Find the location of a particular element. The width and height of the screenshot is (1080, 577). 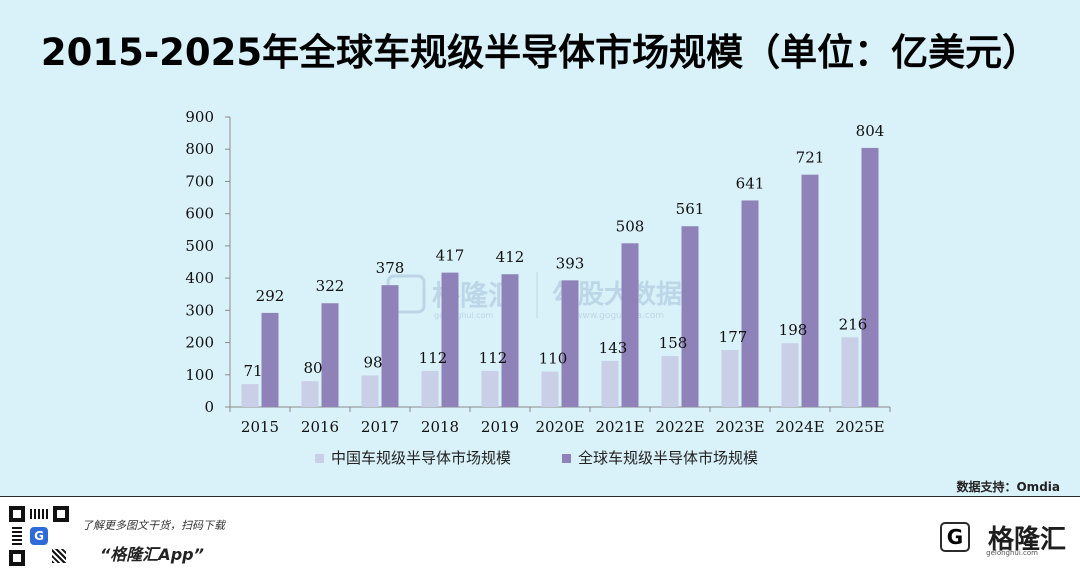

x-tick-label: 2021E is located at coordinates (619, 427).